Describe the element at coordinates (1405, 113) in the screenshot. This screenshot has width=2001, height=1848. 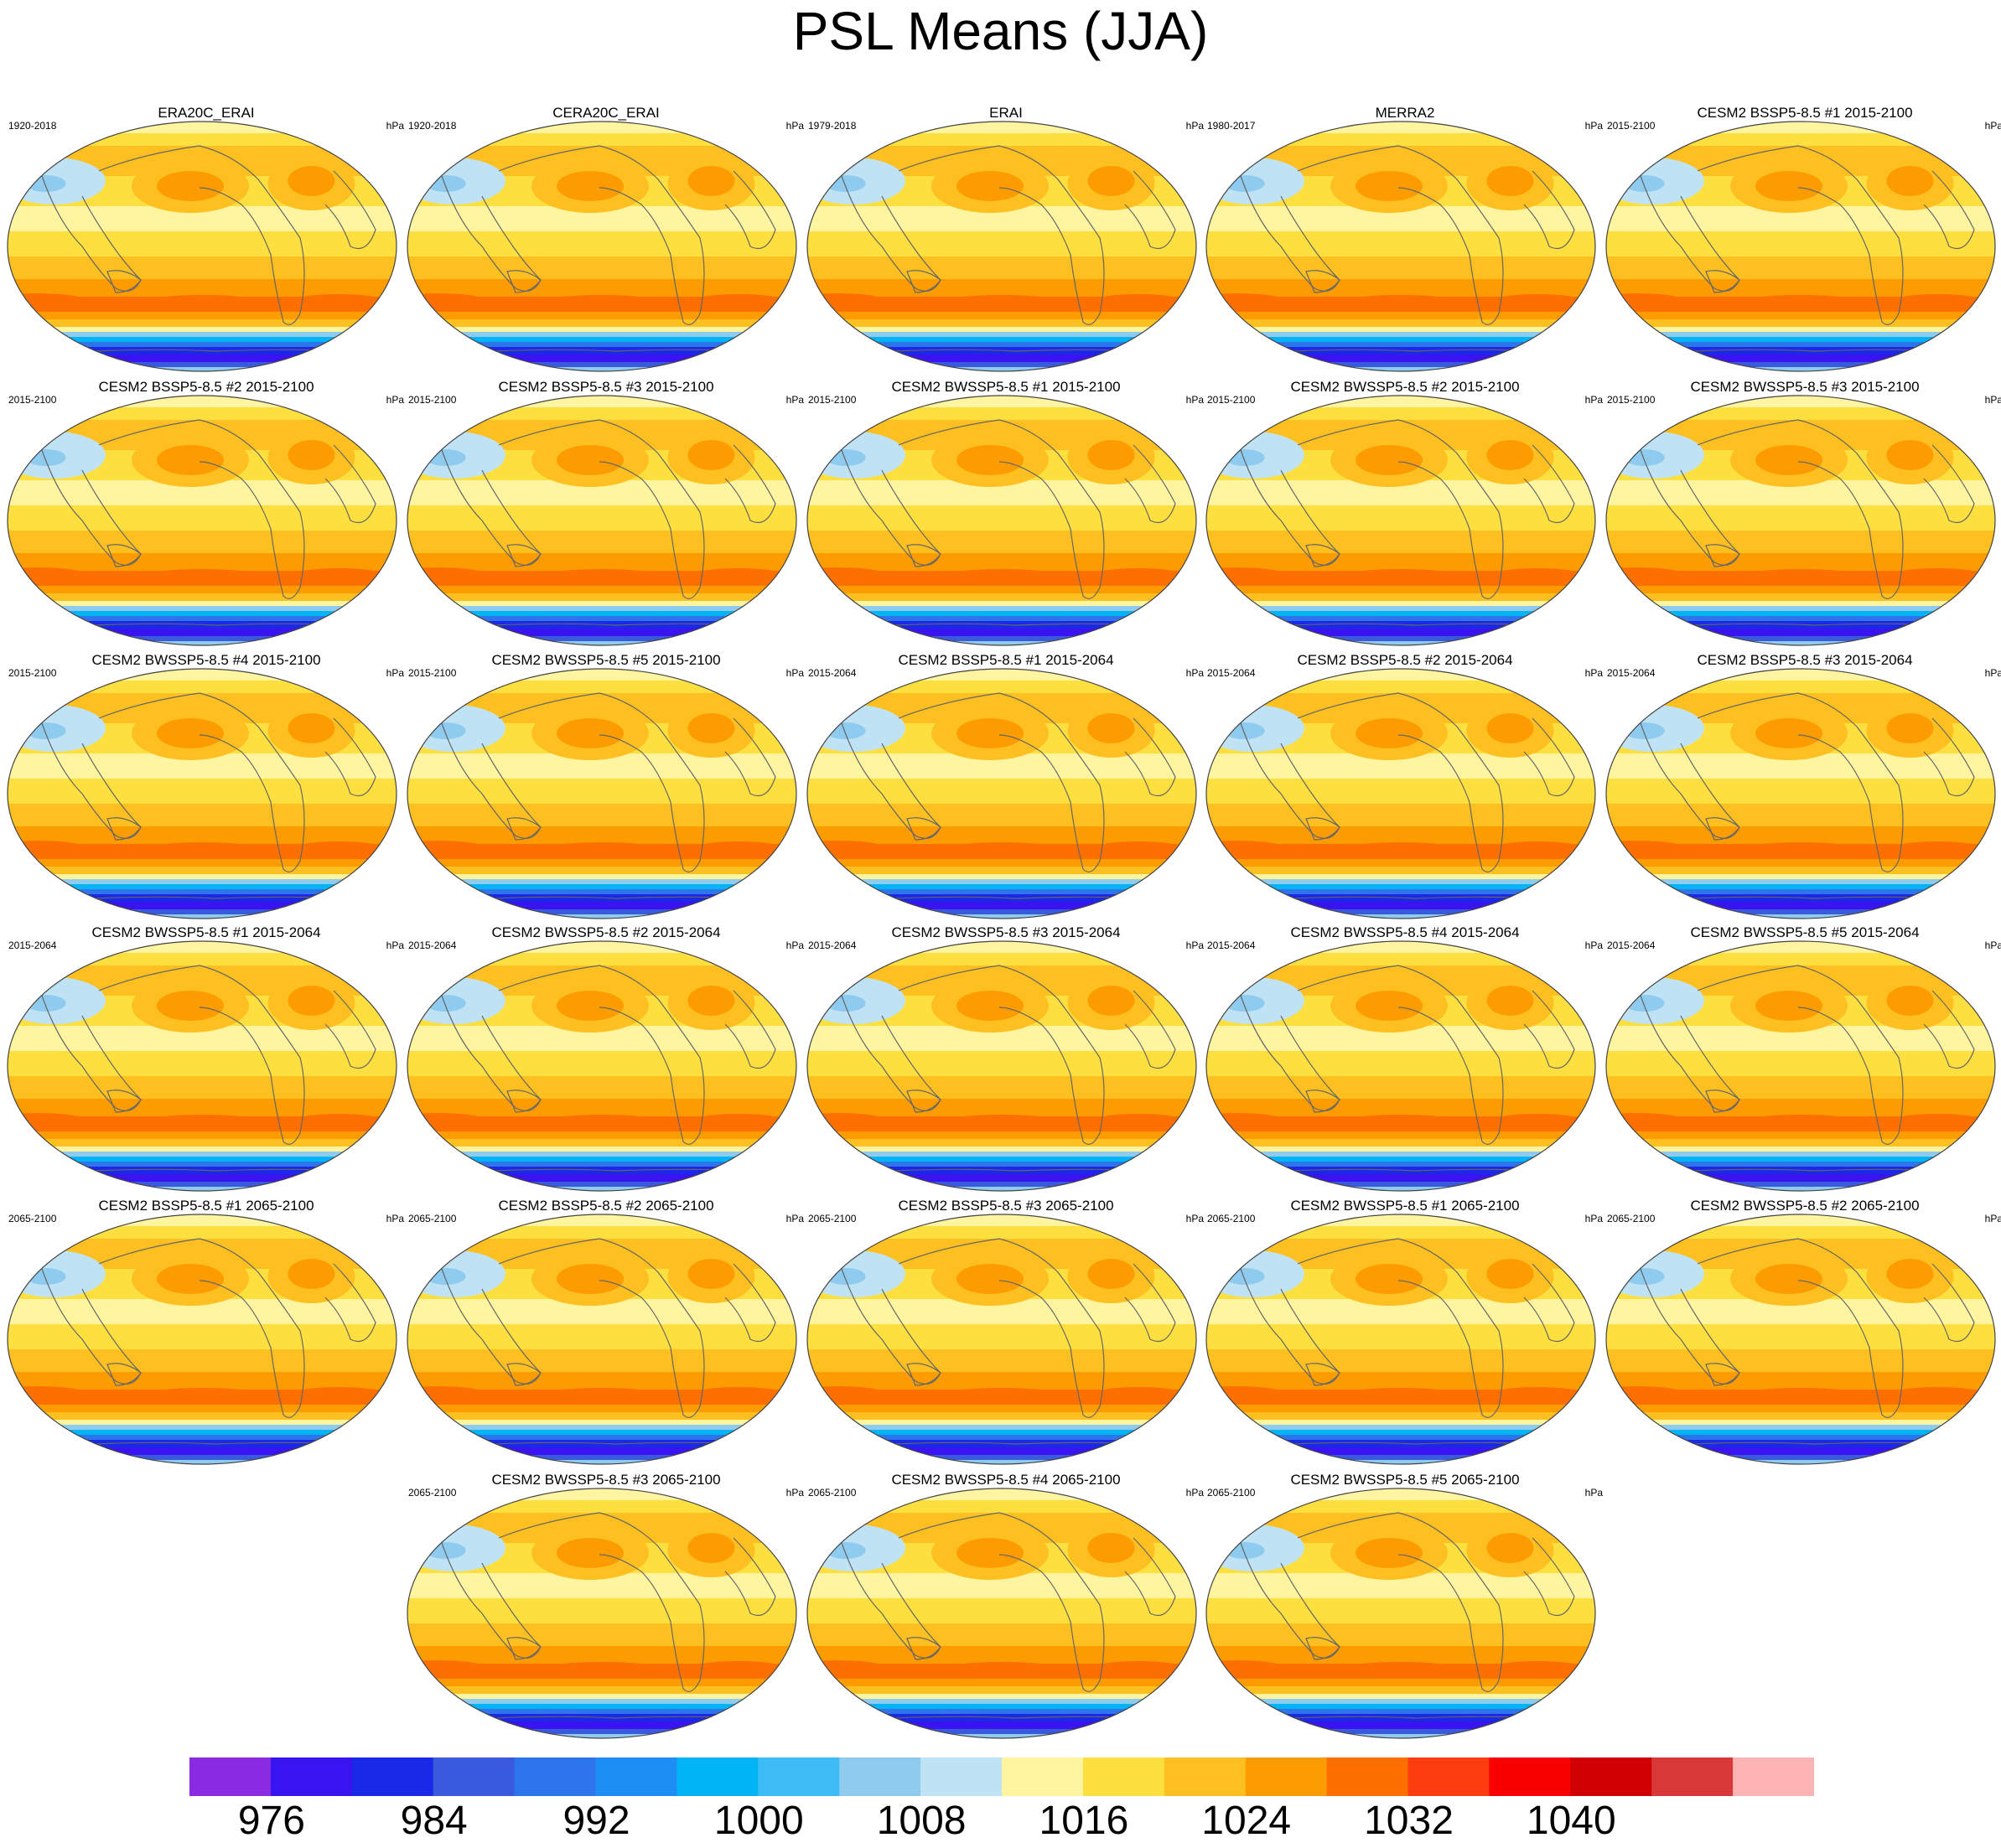
I see `panel-title: MERRA2` at that location.